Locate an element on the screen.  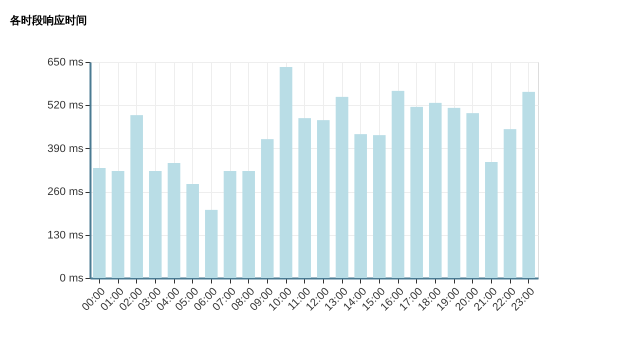
y-tick-label: 650 ms is located at coordinates (65, 62).